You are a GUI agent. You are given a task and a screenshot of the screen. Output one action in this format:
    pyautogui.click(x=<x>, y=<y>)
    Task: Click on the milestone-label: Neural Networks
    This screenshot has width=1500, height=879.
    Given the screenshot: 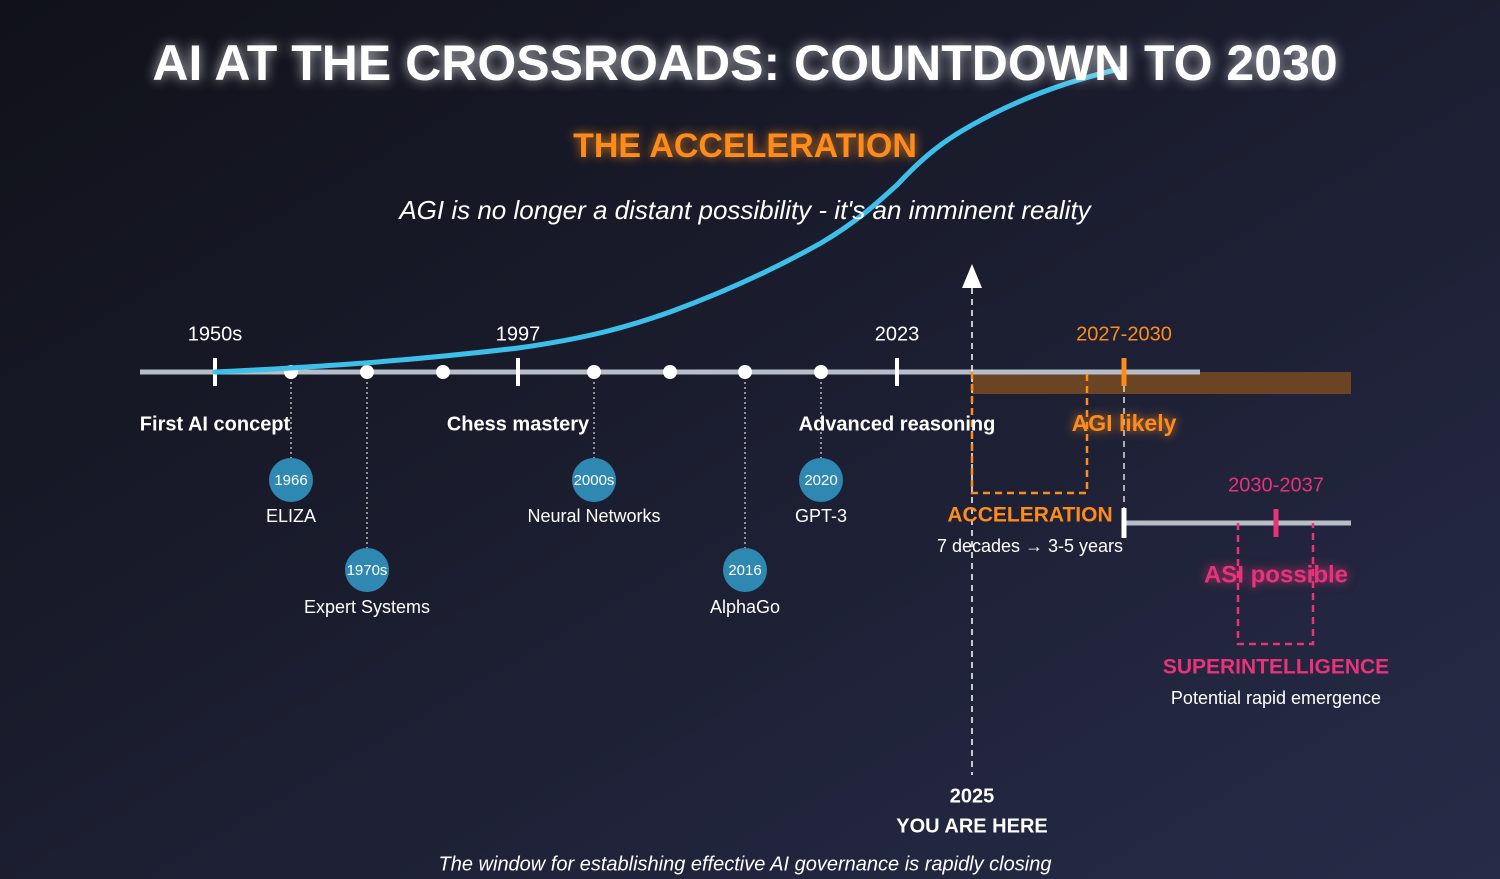 What is the action you would take?
    pyautogui.click(x=593, y=516)
    